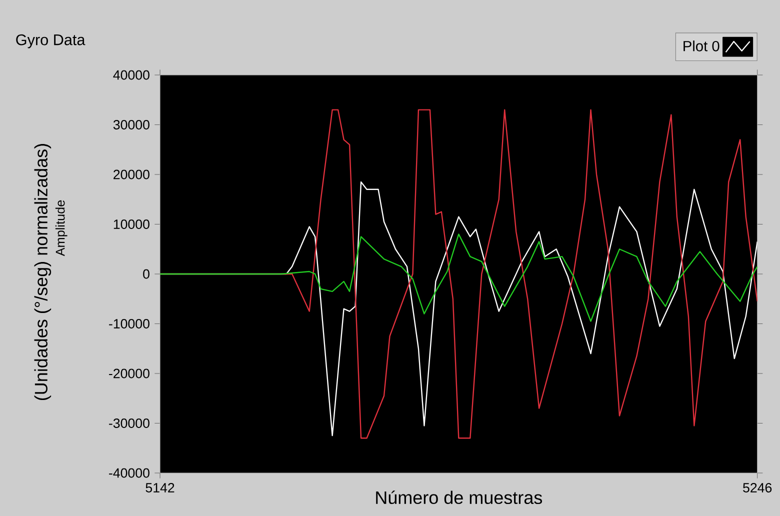  I want to click on x-tick-label: 5142, so click(160, 487).